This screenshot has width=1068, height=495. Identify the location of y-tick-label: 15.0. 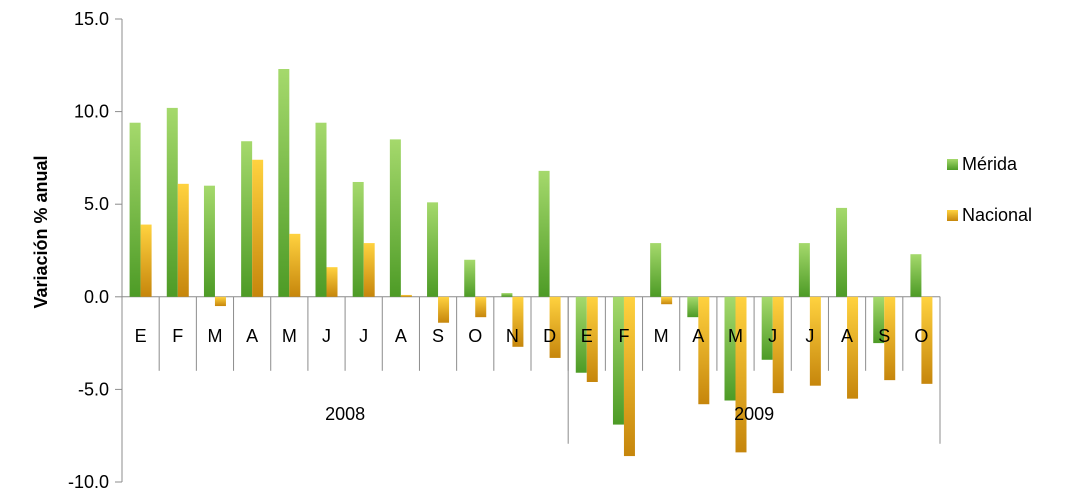
(91, 19).